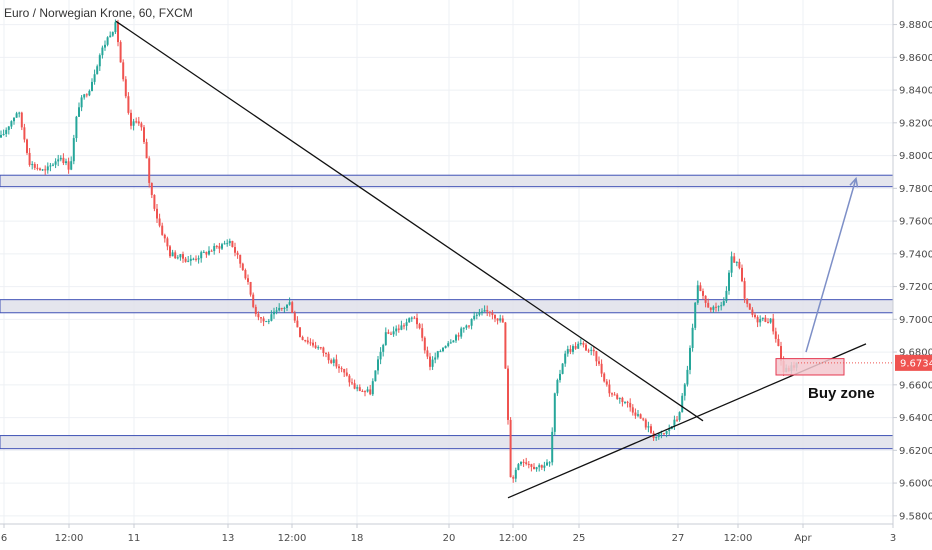 The height and width of the screenshot is (550, 932). Describe the element at coordinates (915, 58) in the screenshot. I see `price-tick-label: 9.86000` at that location.